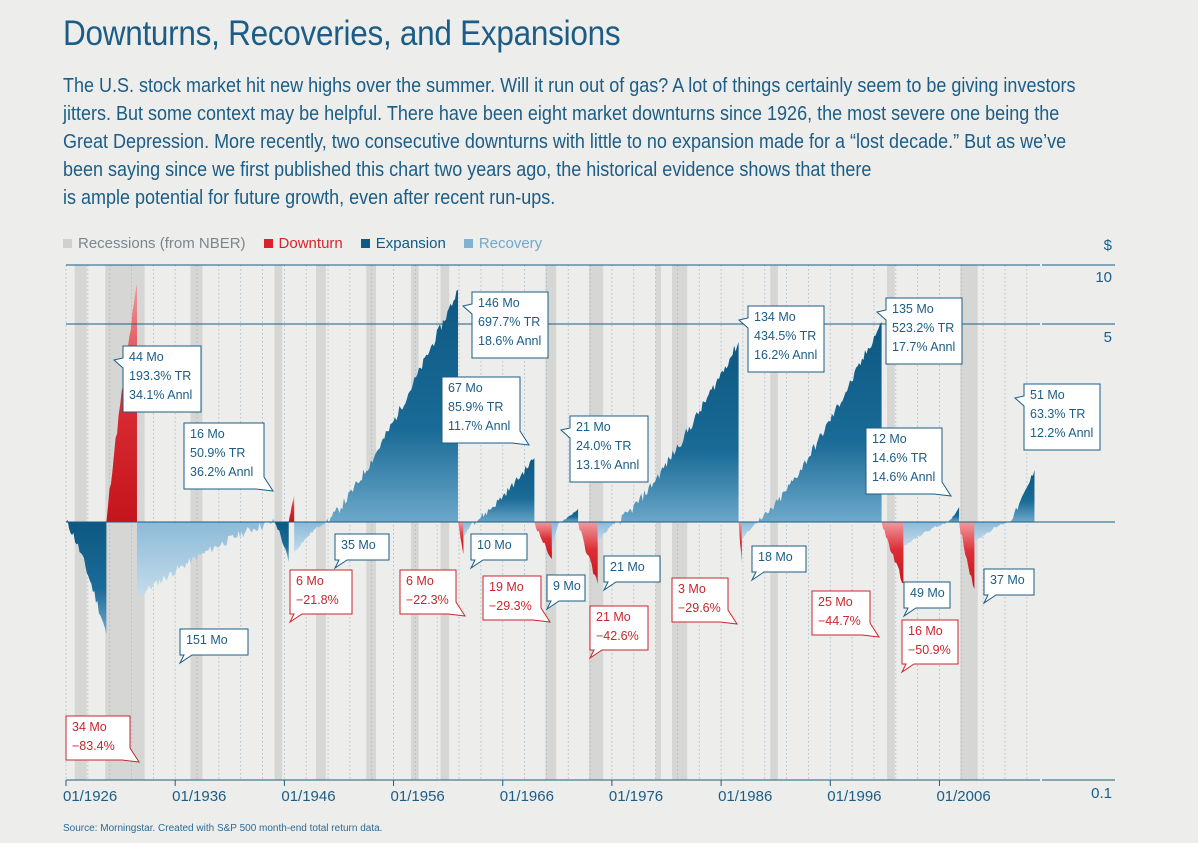 This screenshot has height=843, width=1198. I want to click on callout-text: 17.7% Annl, so click(923, 347).